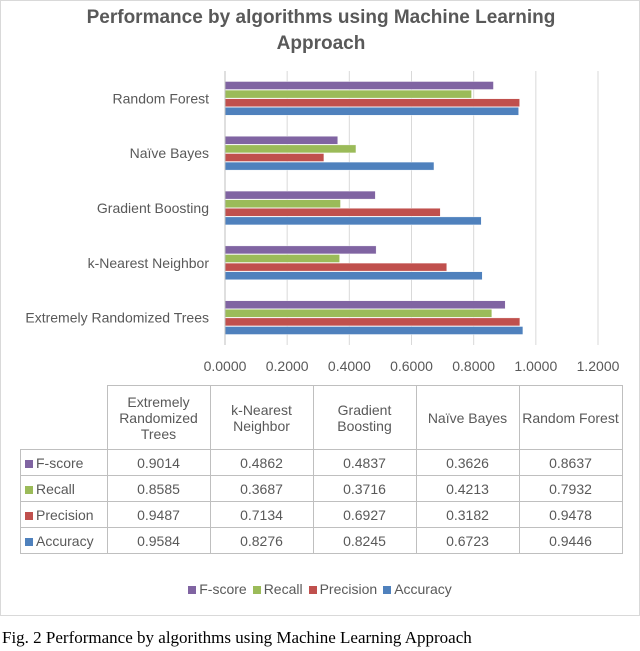 The image size is (640, 651). What do you see at coordinates (261, 540) in the screenshot?
I see `table-cell: 0.8276` at bounding box center [261, 540].